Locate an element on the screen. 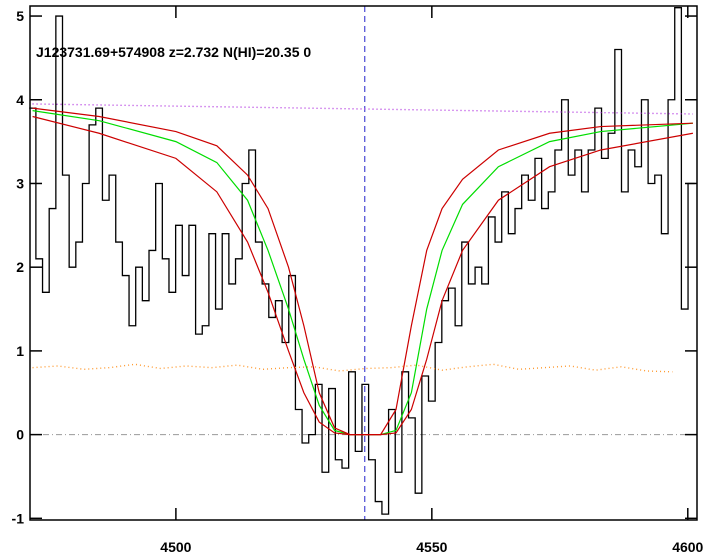  y-tick-label: -1 is located at coordinates (18, 518).